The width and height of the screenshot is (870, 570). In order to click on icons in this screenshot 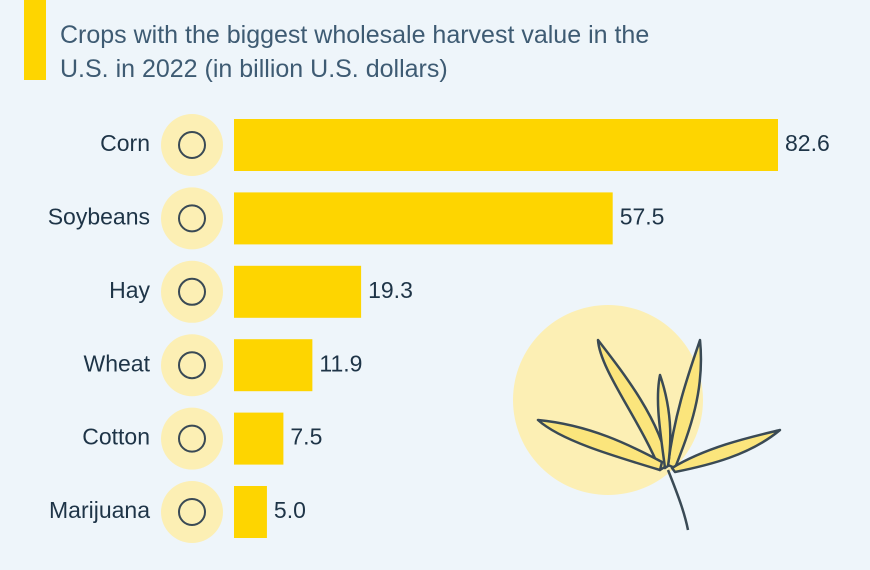, I will do `click(192, 328)`.